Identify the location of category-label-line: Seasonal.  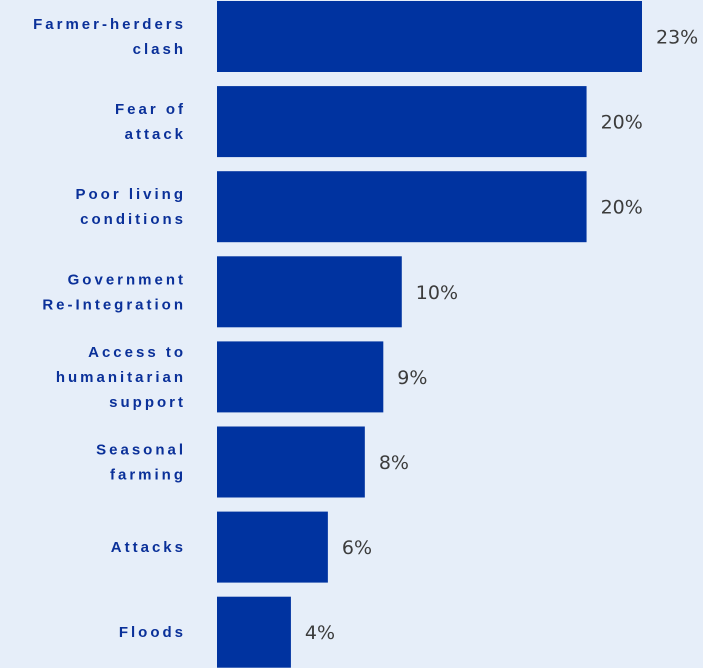
(141, 450).